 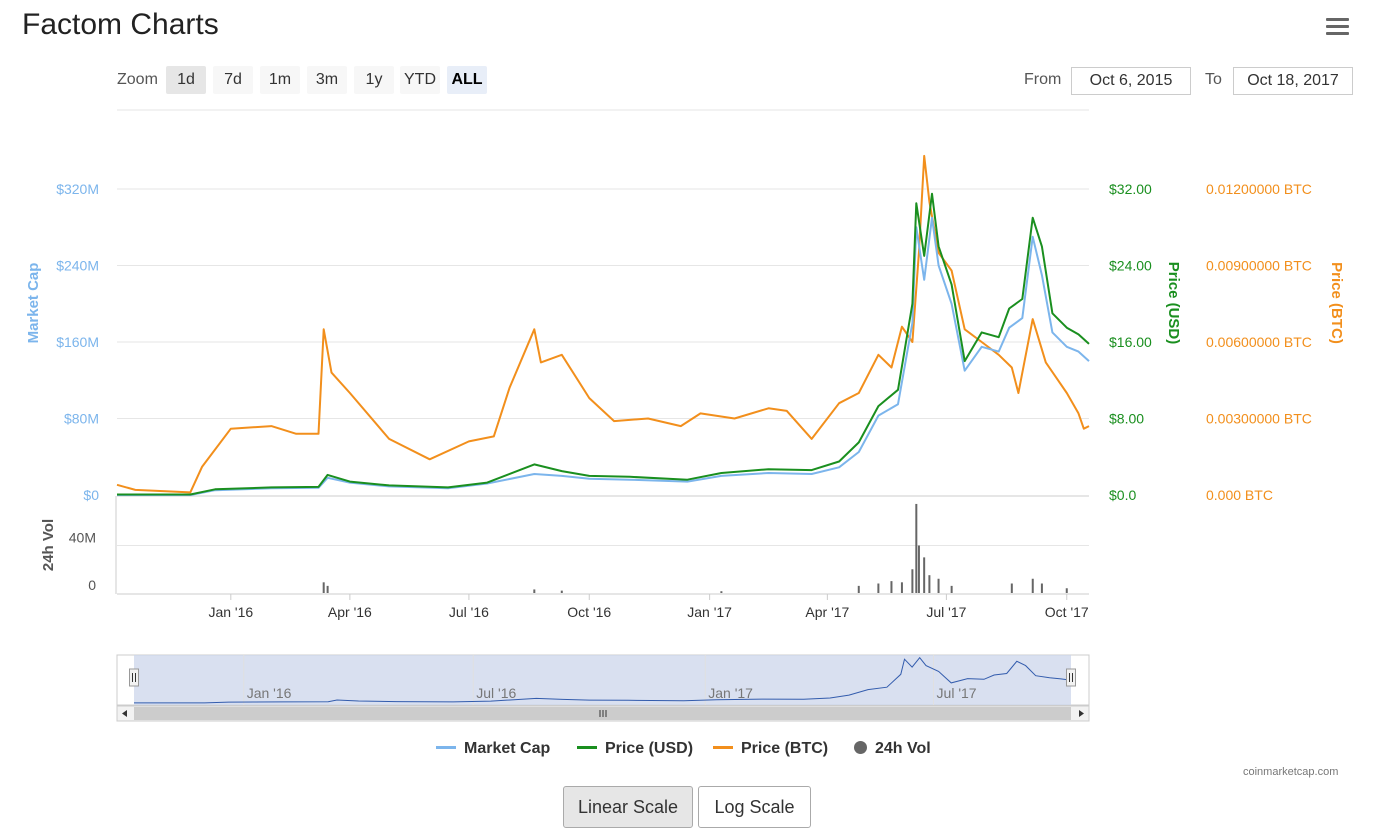 What do you see at coordinates (589, 612) in the screenshot?
I see `x-tick-label: Oct '16` at bounding box center [589, 612].